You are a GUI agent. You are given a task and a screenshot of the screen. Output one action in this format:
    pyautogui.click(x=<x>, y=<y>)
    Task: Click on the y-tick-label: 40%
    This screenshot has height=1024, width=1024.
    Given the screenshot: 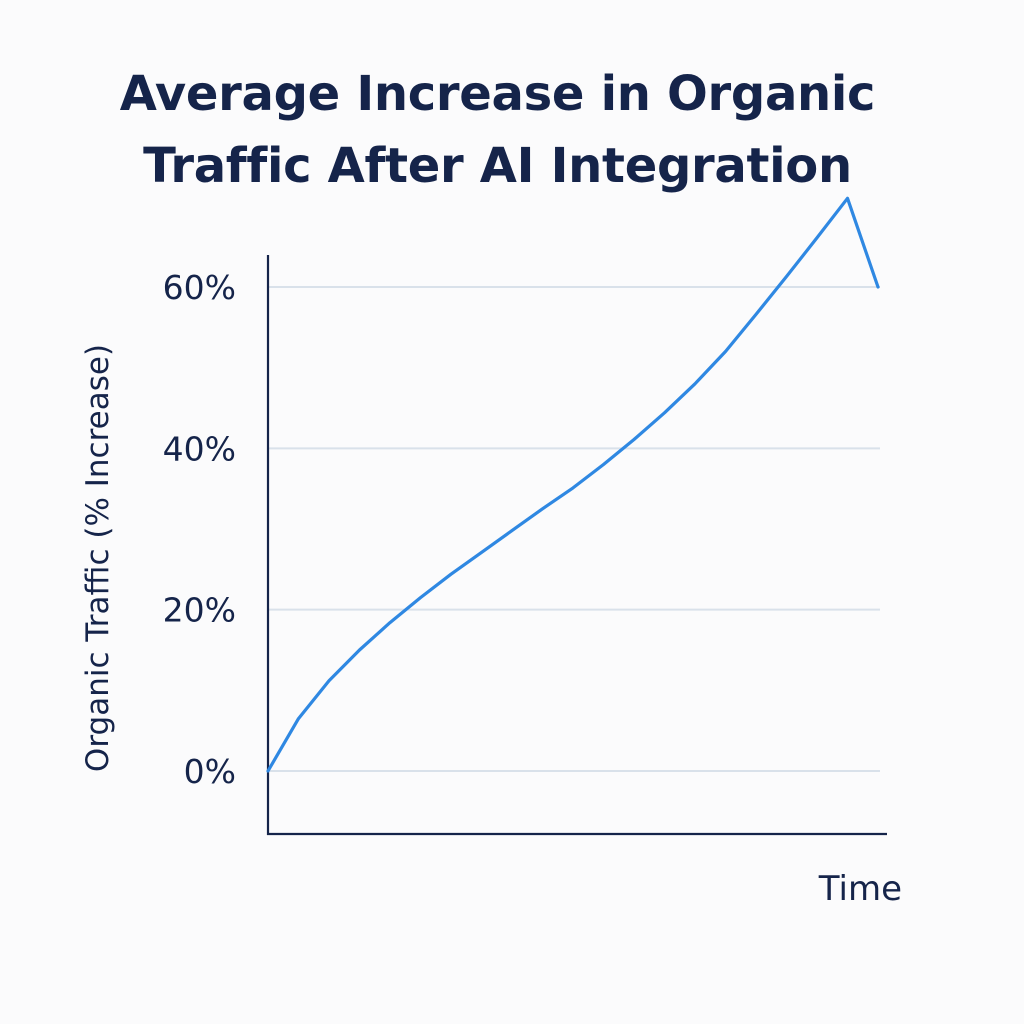 What is the action you would take?
    pyautogui.click(x=199, y=448)
    